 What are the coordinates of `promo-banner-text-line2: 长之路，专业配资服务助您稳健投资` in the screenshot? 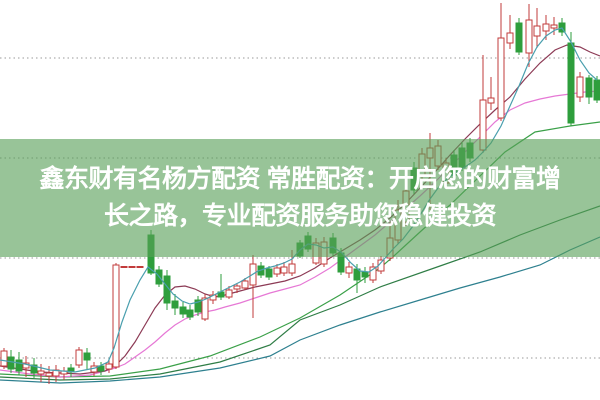 It's located at (300, 216).